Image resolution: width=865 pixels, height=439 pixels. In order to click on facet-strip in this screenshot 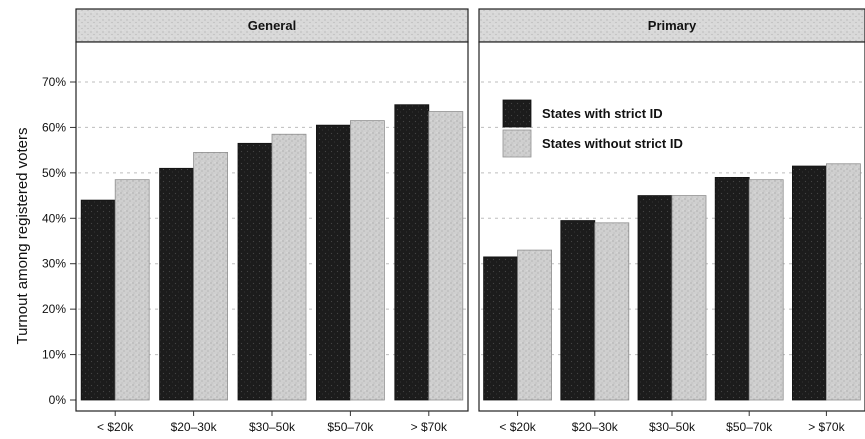, I will do `click(272, 25)`.